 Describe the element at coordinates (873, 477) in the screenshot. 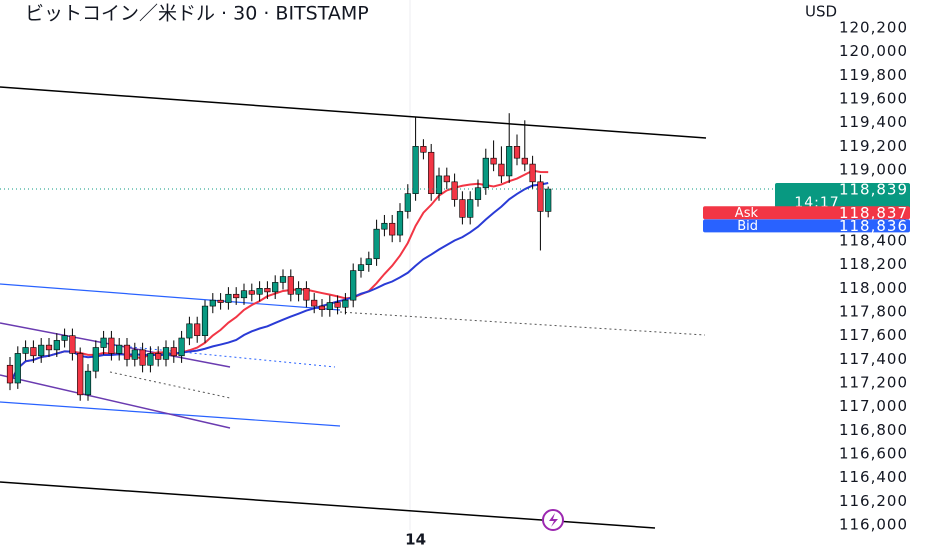

I see `y-tick-label: 116,400` at that location.